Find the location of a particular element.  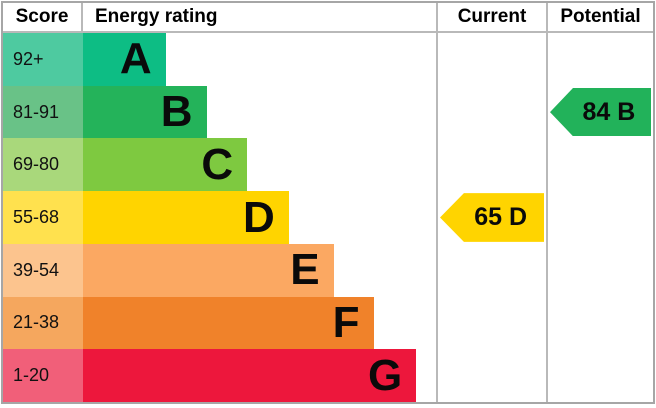

current-arrow: 65 D is located at coordinates (492, 217).